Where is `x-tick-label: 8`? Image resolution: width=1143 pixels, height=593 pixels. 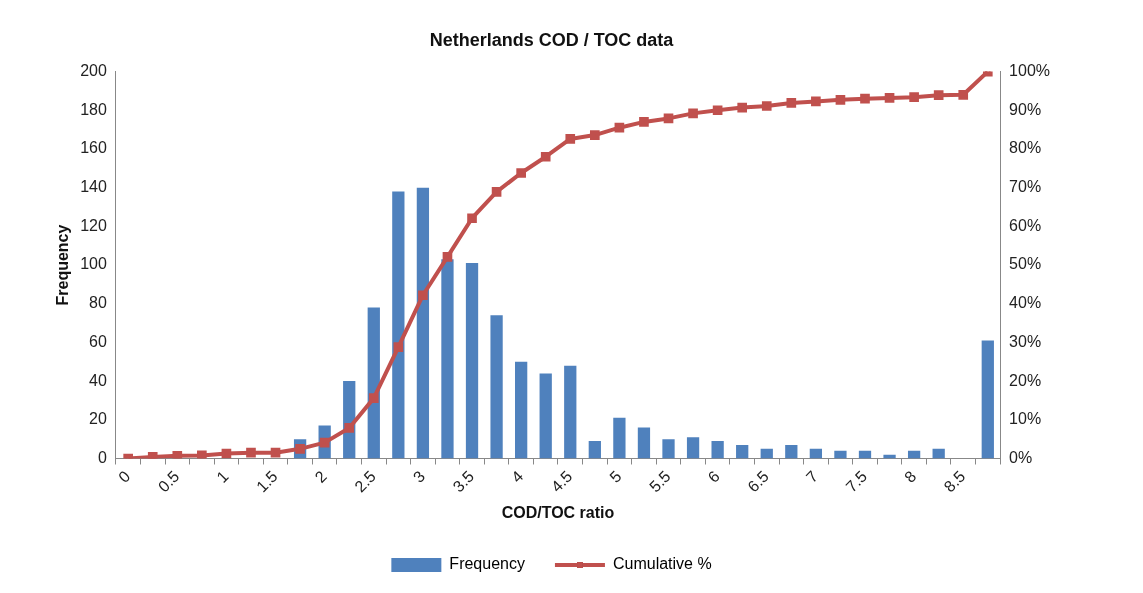 x-tick-label: 8 is located at coordinates (910, 476).